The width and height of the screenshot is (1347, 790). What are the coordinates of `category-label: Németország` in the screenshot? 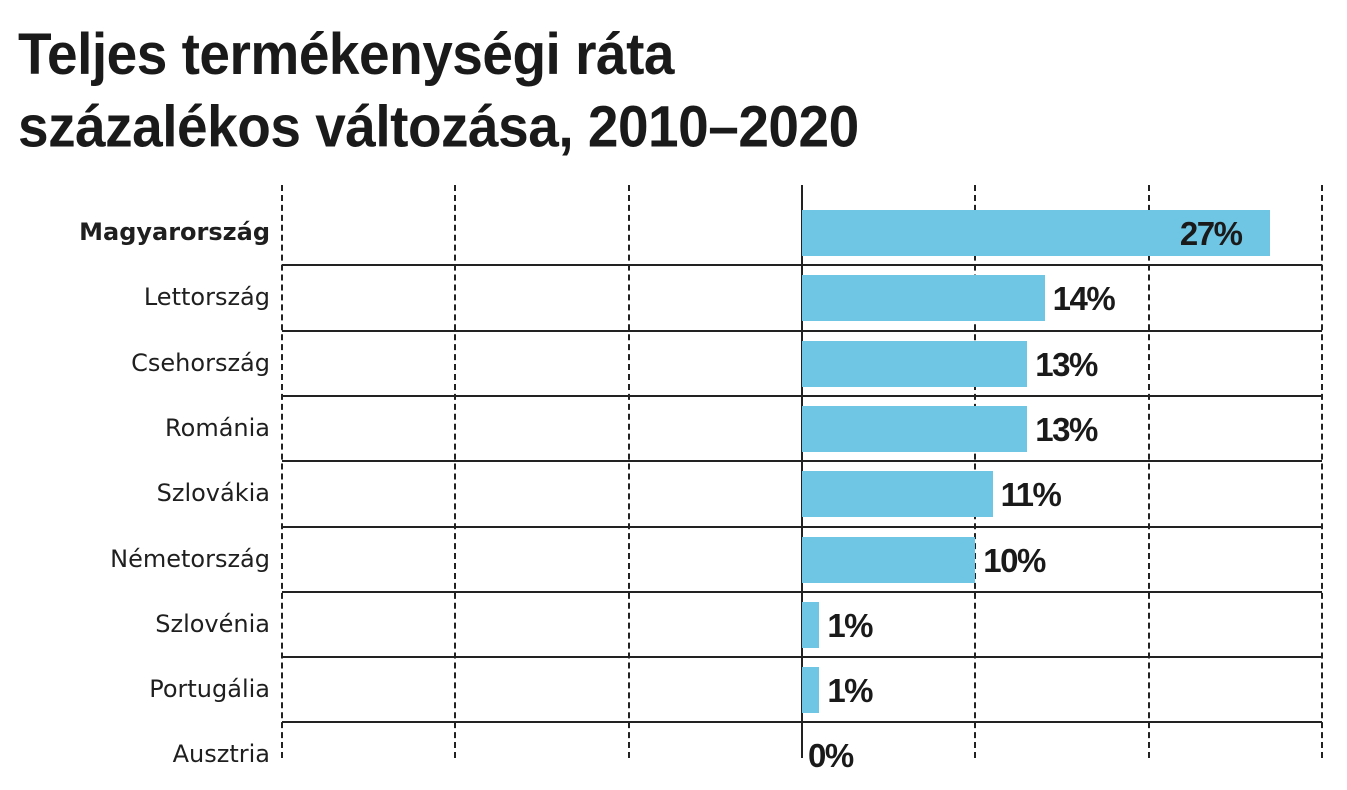 It's located at (190, 558).